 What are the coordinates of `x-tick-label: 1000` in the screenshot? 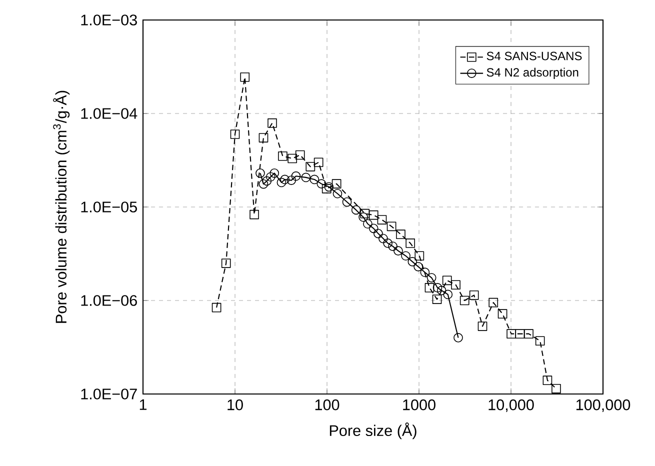 It's located at (419, 404).